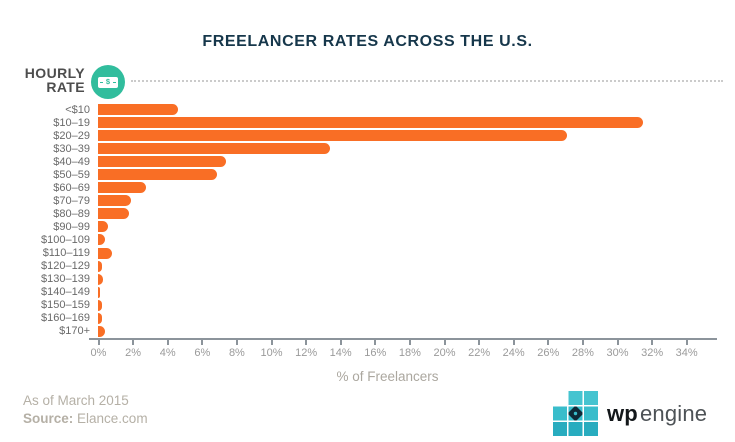 The height and width of the screenshot is (442, 735). I want to click on x-axis-tick-label: 6%, so click(202, 353).